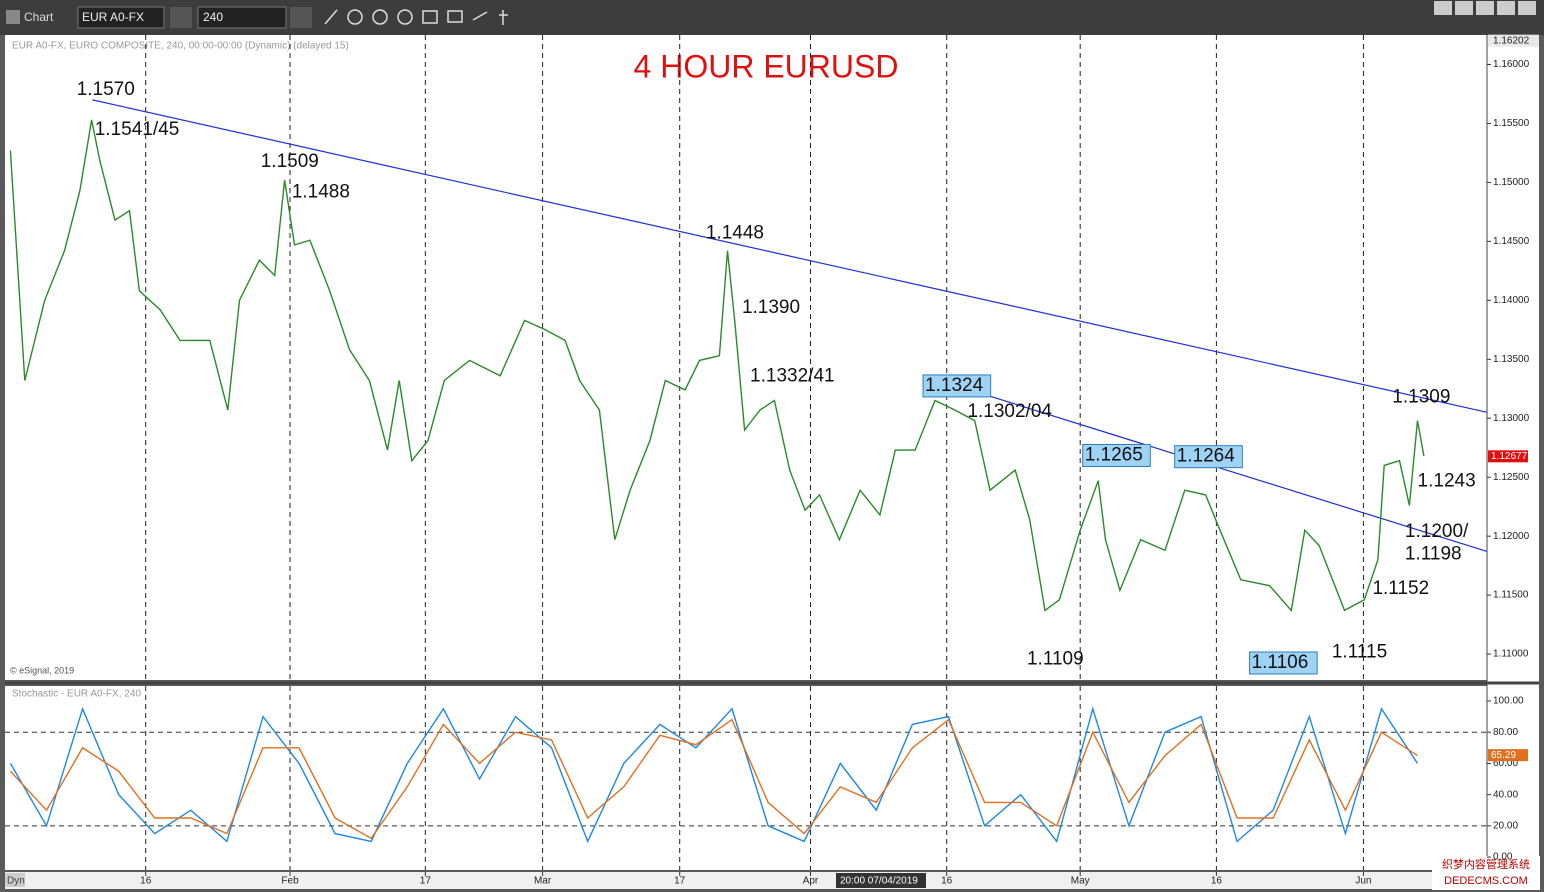 The image size is (1544, 892). I want to click on y-tick-label: 1.12000, so click(1511, 536).